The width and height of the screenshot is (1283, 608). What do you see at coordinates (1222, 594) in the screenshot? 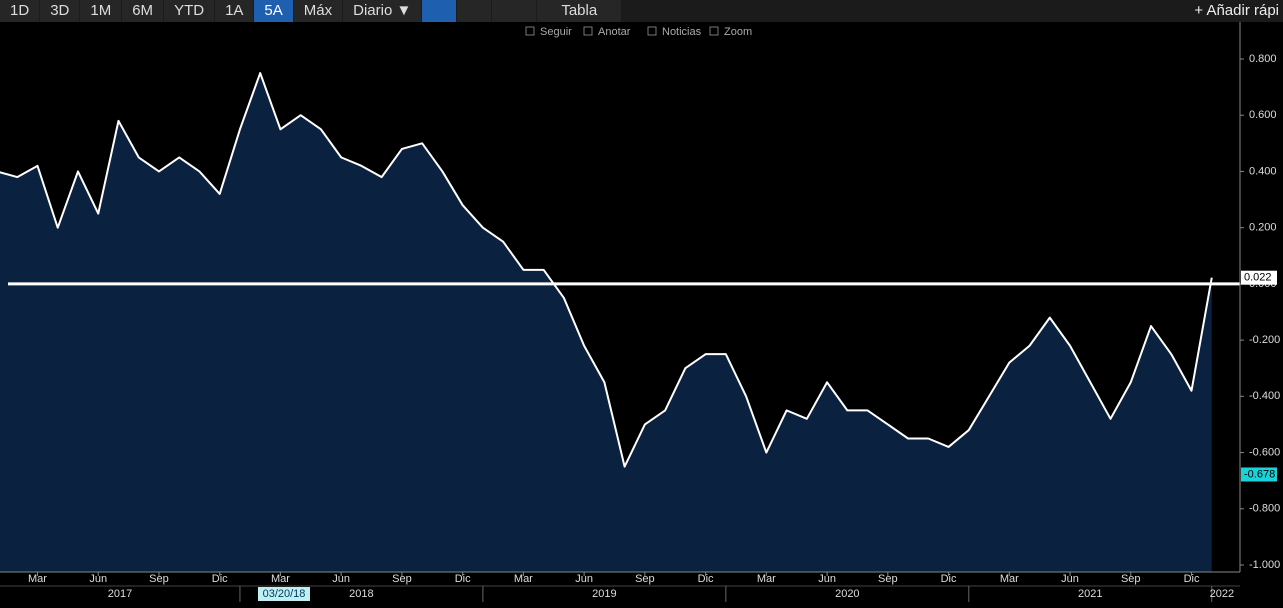
I see `year-label: 2022` at bounding box center [1222, 594].